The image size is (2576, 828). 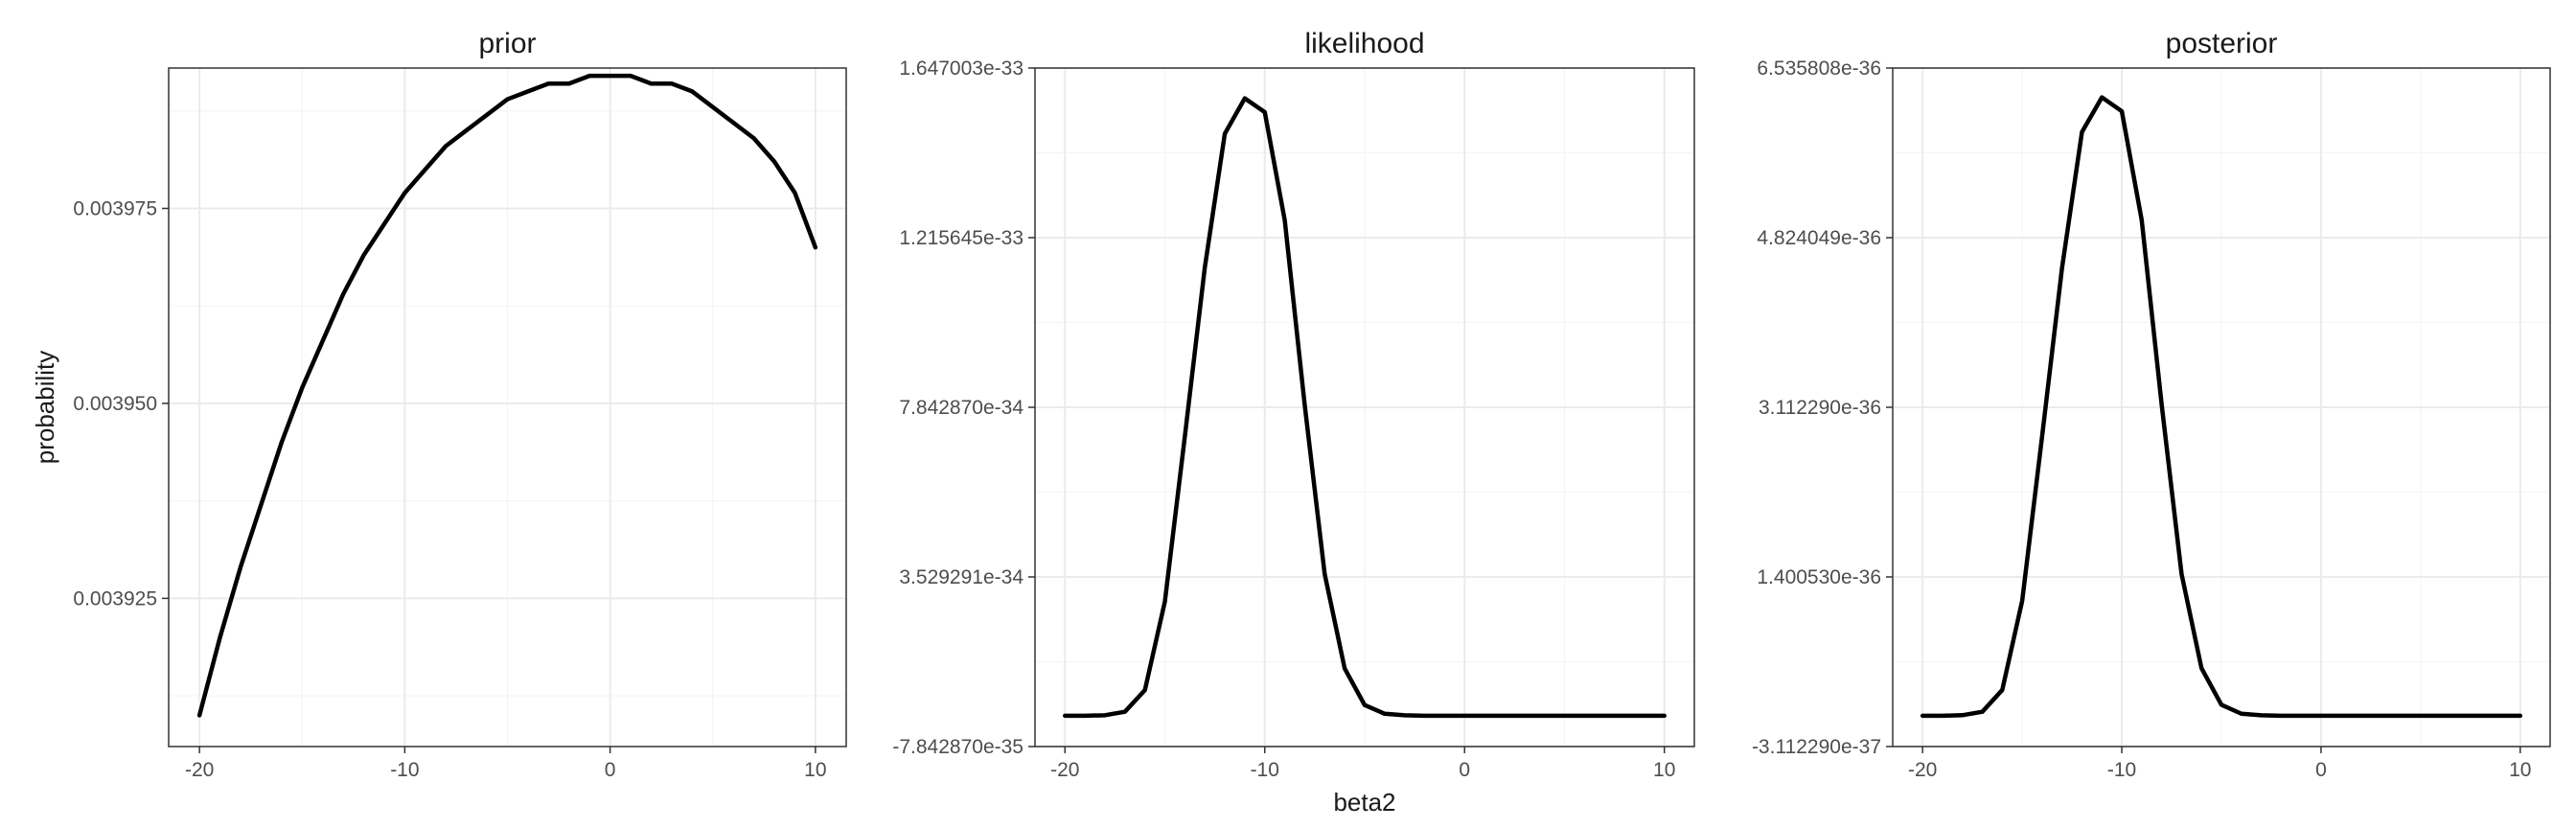 What do you see at coordinates (1464, 770) in the screenshot?
I see `likelihood-x-tick-label: 0` at bounding box center [1464, 770].